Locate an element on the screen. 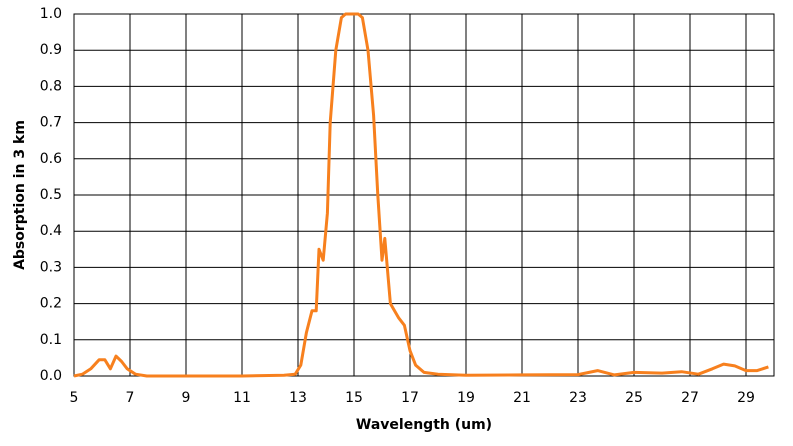 This screenshot has width=793, height=446. x-tick-label: 29 is located at coordinates (746, 398).